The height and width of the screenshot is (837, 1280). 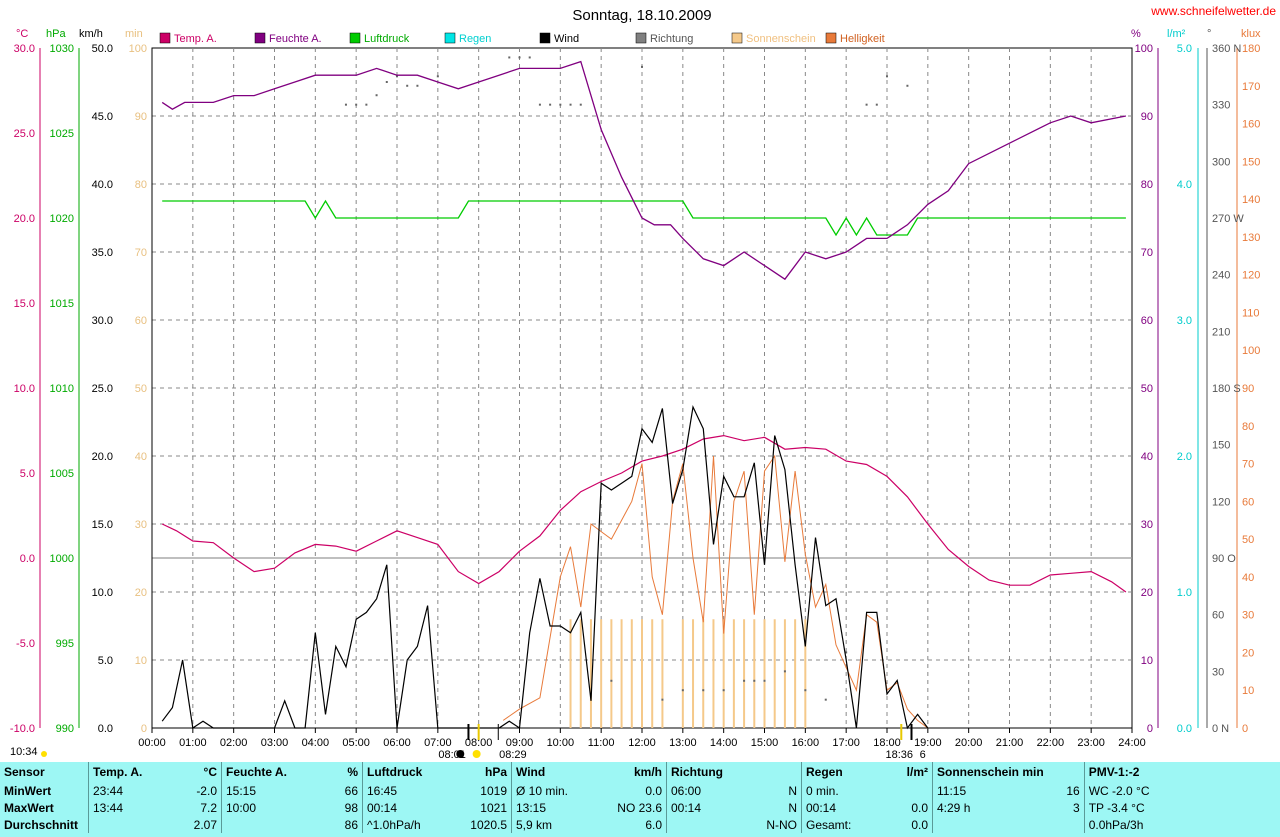 What do you see at coordinates (969, 743) in the screenshot?
I see `time-tick-label: 20:00` at bounding box center [969, 743].